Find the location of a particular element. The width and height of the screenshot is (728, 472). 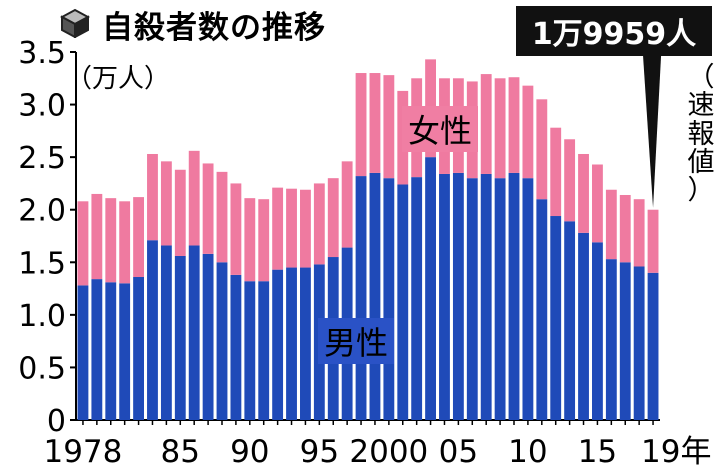

x-tick-label: 1978 is located at coordinates (82, 452).